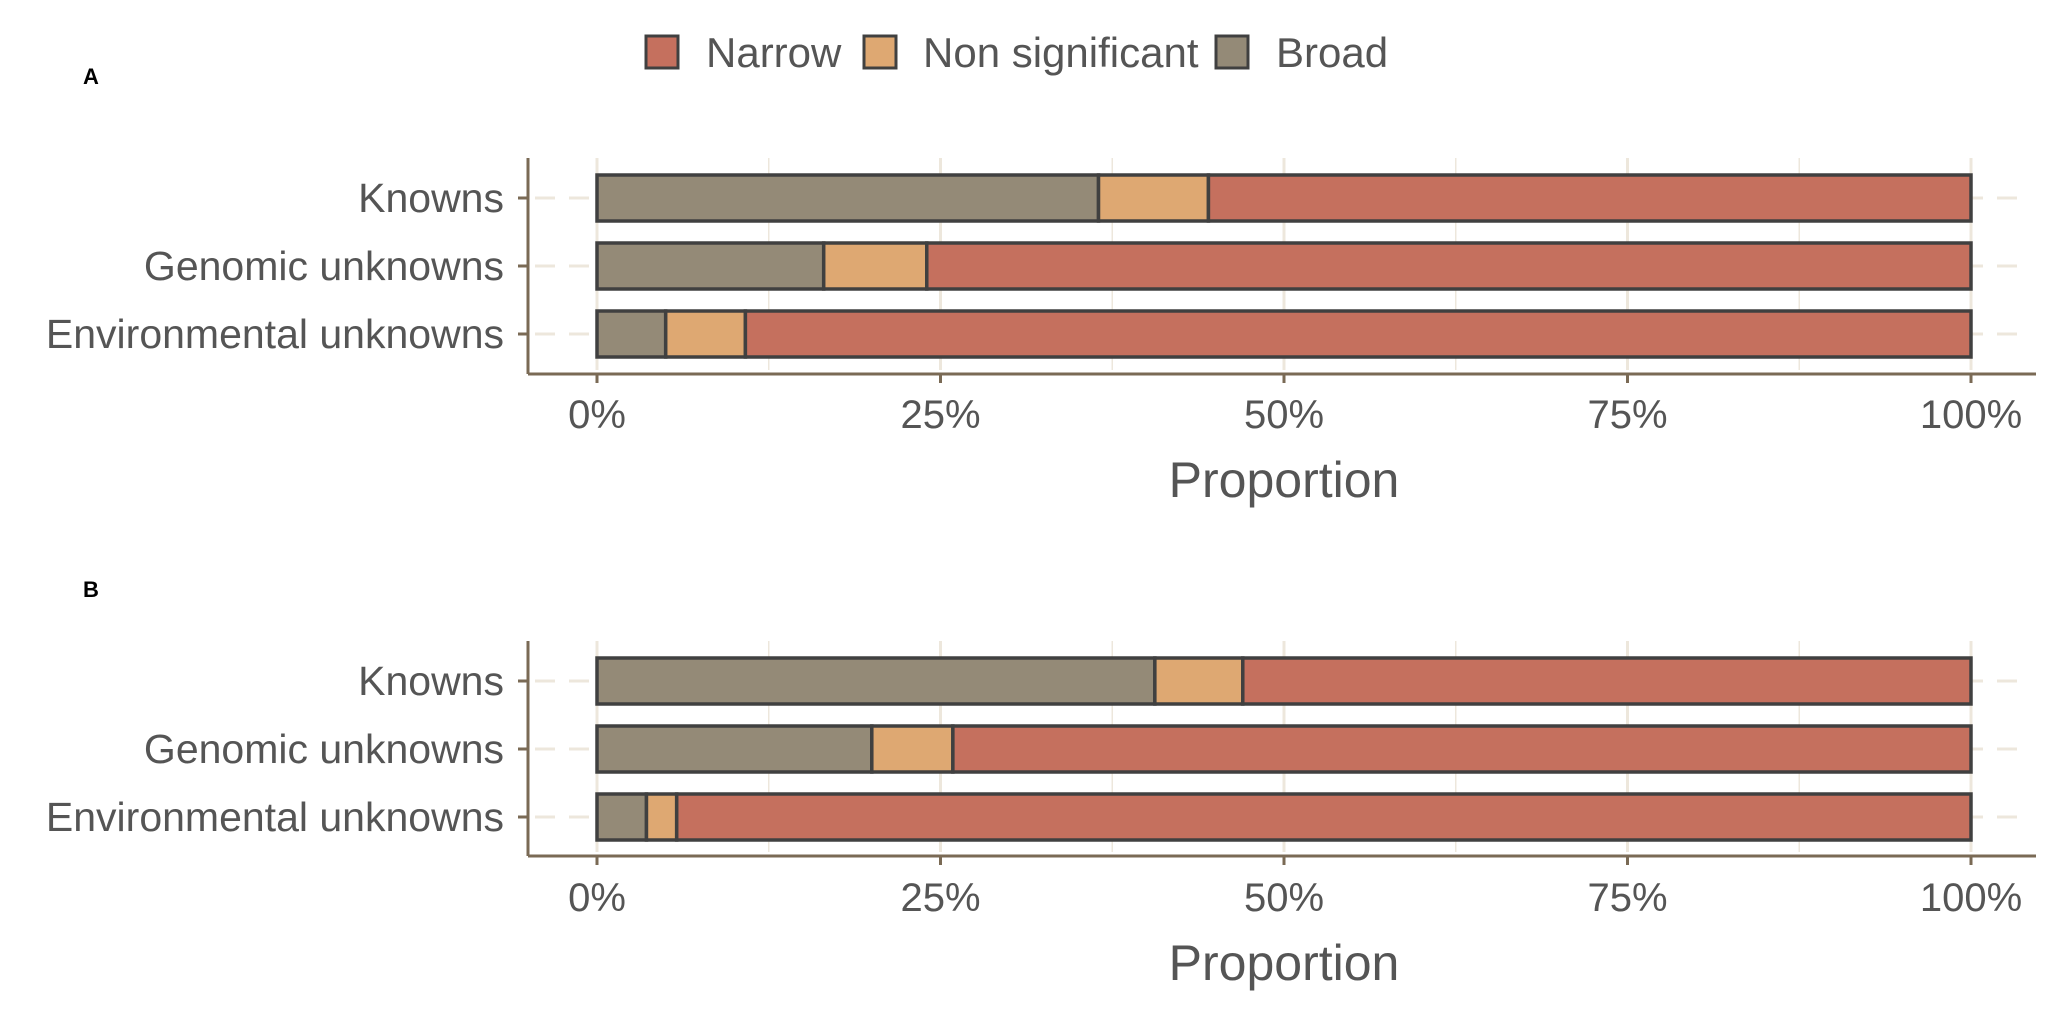 The width and height of the screenshot is (2064, 1019). Describe the element at coordinates (1627, 898) in the screenshot. I see `panel-b-xtick-label-3: 75%` at that location.